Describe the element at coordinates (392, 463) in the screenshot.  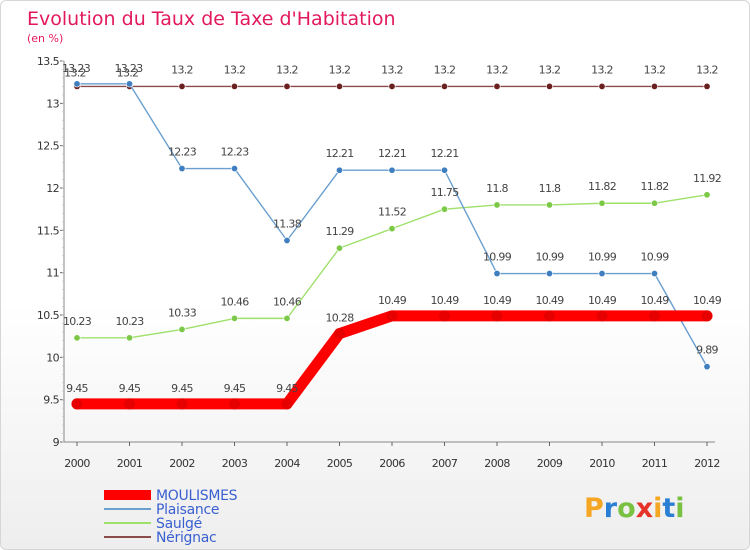
I see `x-tick-label: 2006` at that location.